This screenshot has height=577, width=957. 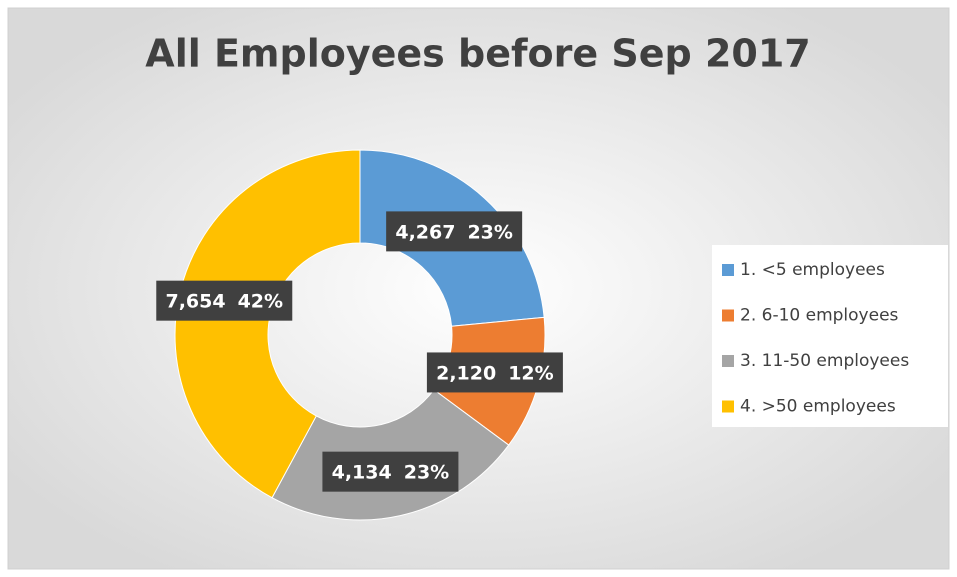 I want to click on data-label: 4,267 23%, so click(x=454, y=232).